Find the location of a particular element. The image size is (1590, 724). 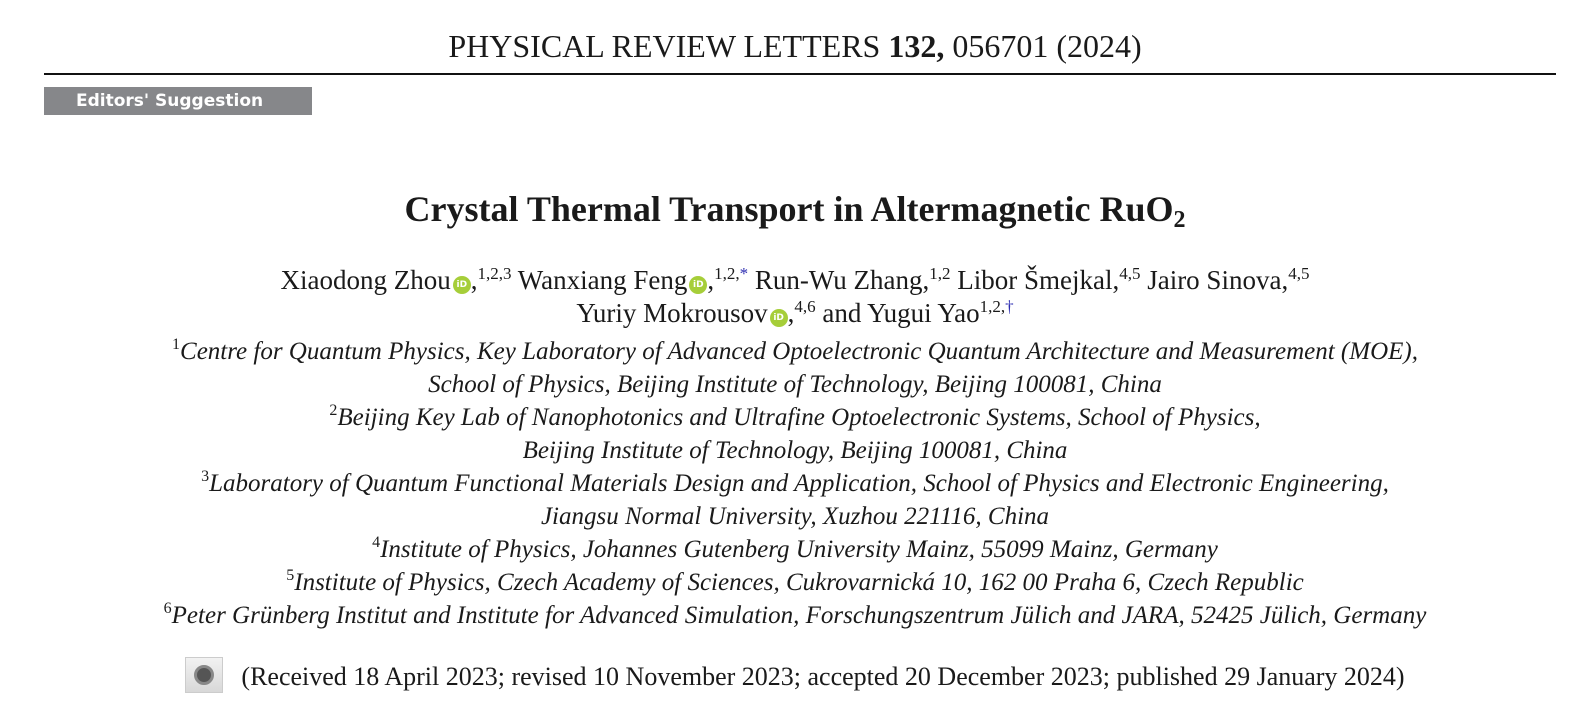

affiliation-marks: 1,2 is located at coordinates (939, 273).